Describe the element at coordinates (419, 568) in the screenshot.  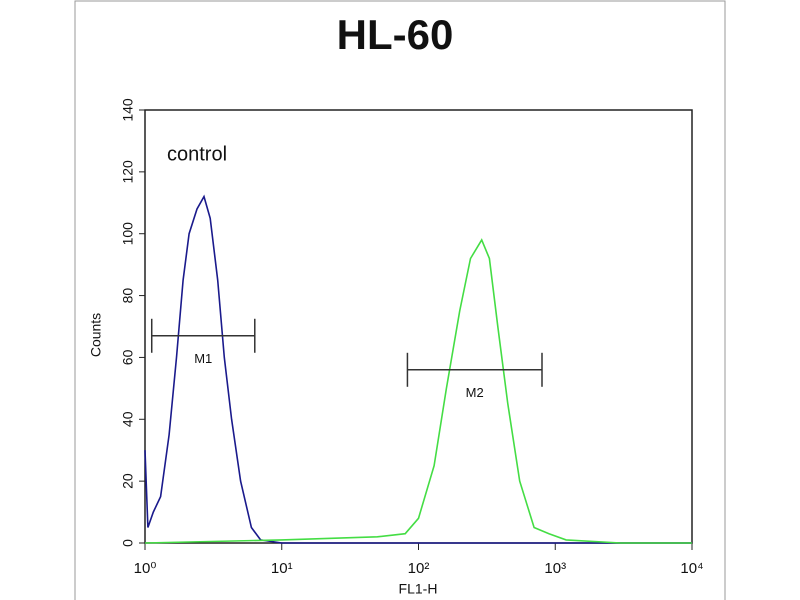
I see `x-tick-label: 10²` at that location.